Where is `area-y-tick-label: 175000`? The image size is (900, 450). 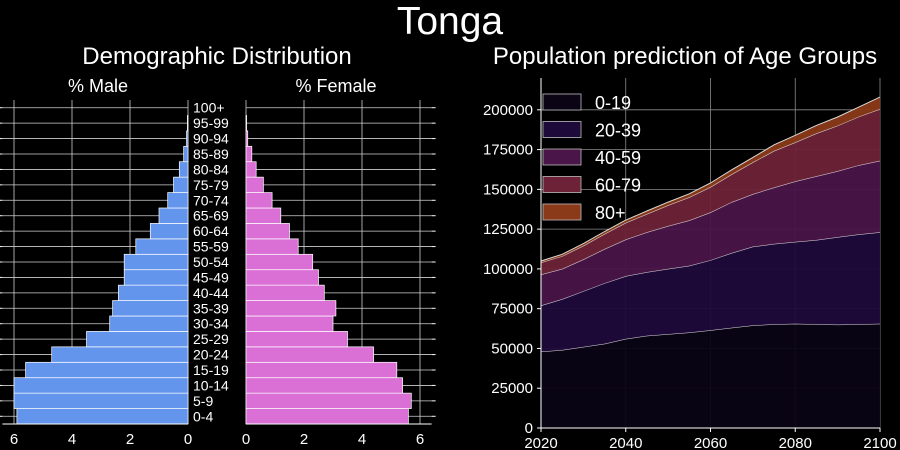
area-y-tick-label: 175000 is located at coordinates (508, 150).